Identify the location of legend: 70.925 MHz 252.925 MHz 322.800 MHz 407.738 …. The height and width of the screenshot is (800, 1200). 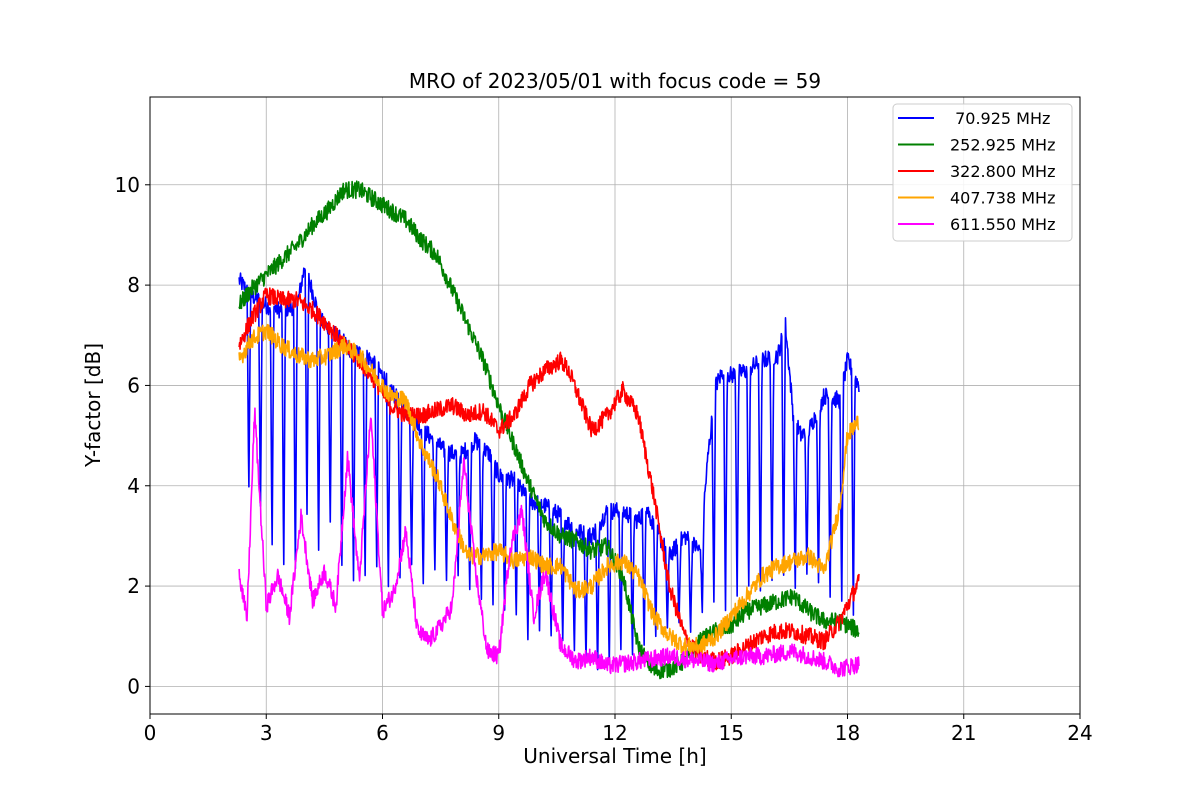
(982, 172).